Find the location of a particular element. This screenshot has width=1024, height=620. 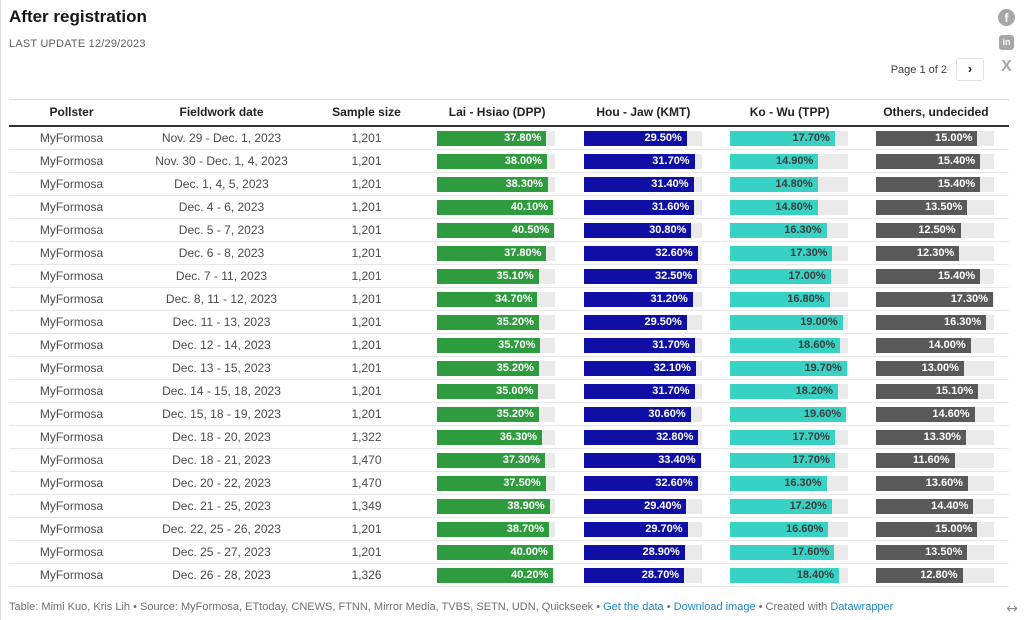

dpp-bar-track: 37.50% is located at coordinates (496, 483).